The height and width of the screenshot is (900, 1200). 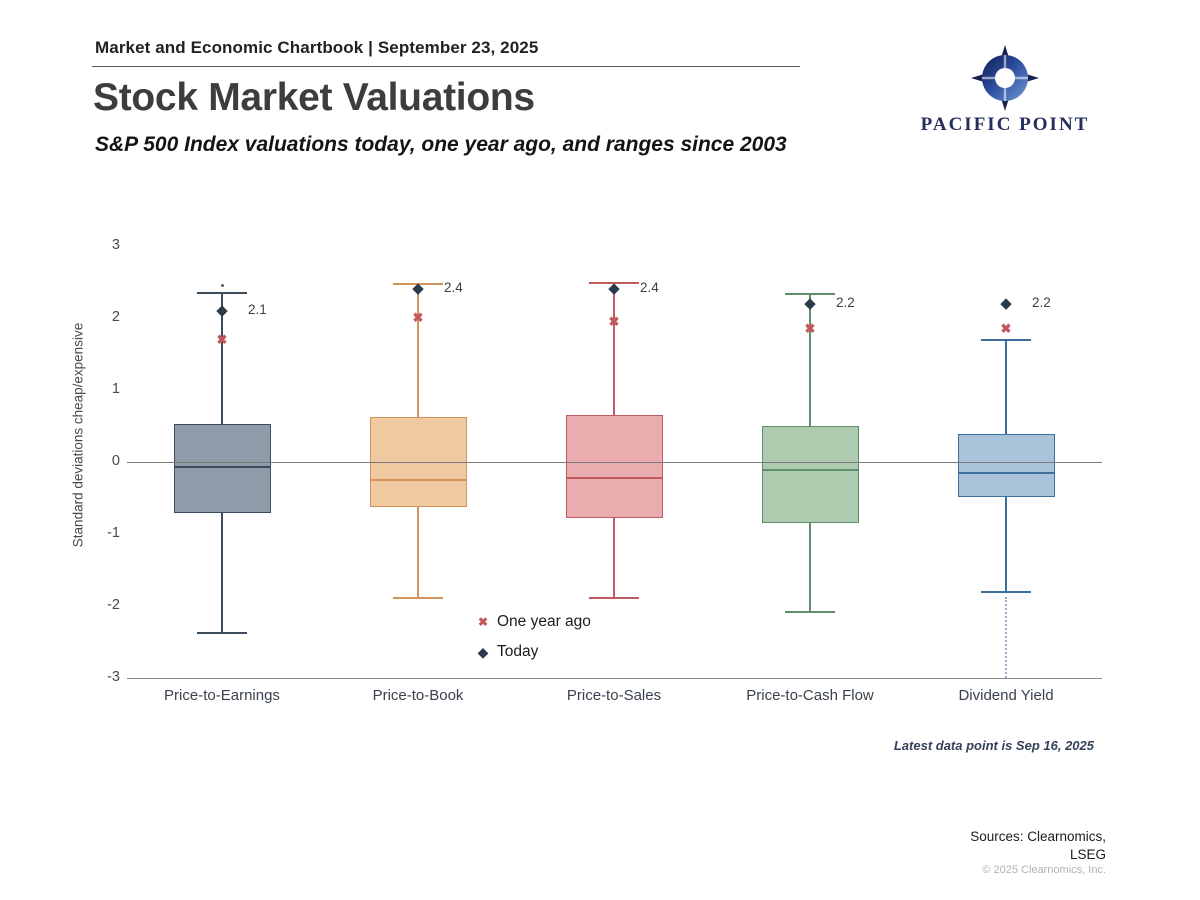 What do you see at coordinates (518, 651) in the screenshot?
I see `legend-label: Today` at bounding box center [518, 651].